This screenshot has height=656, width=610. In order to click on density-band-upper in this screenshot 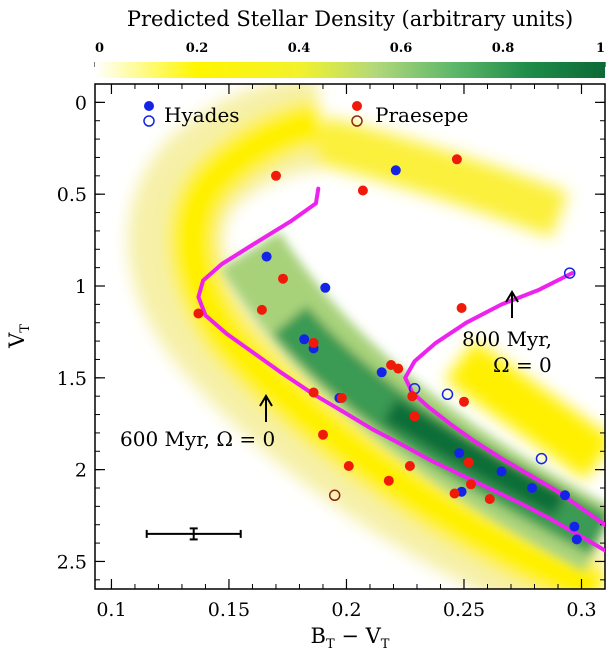, I will do `click(441, 177)`.